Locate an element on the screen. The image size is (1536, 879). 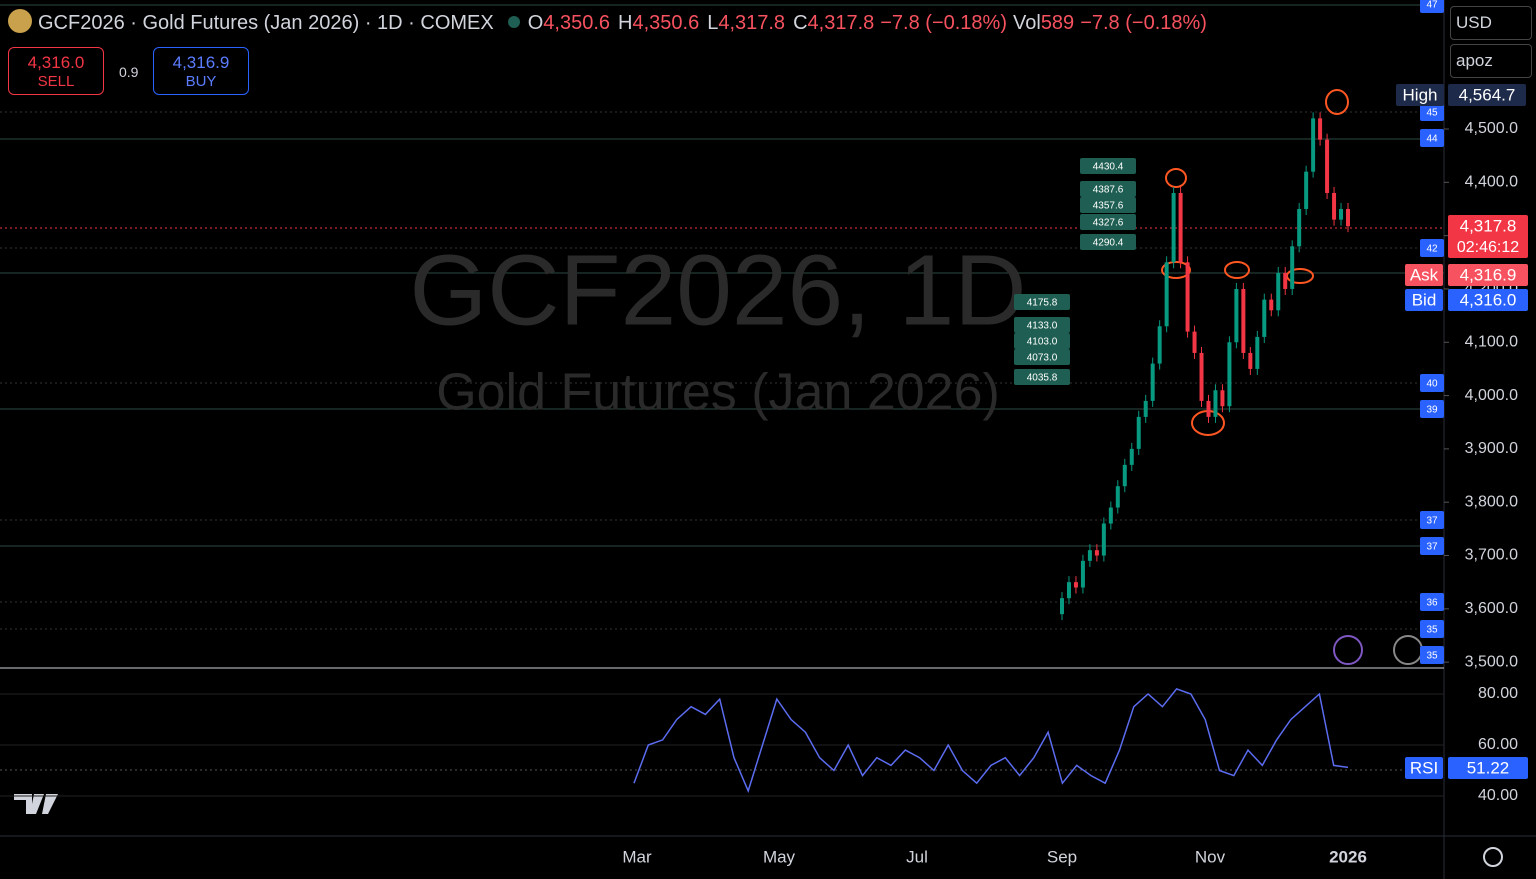
vol: 589 is located at coordinates (1057, 23).